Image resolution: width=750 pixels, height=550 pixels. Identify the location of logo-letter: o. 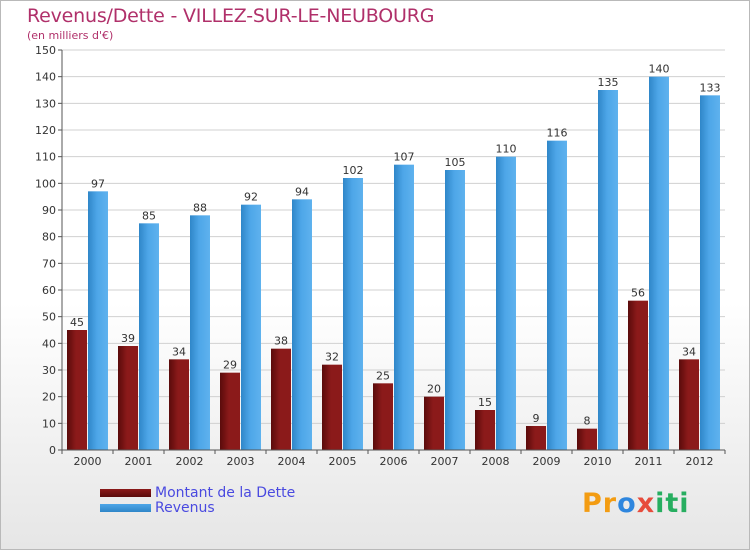
(627, 503).